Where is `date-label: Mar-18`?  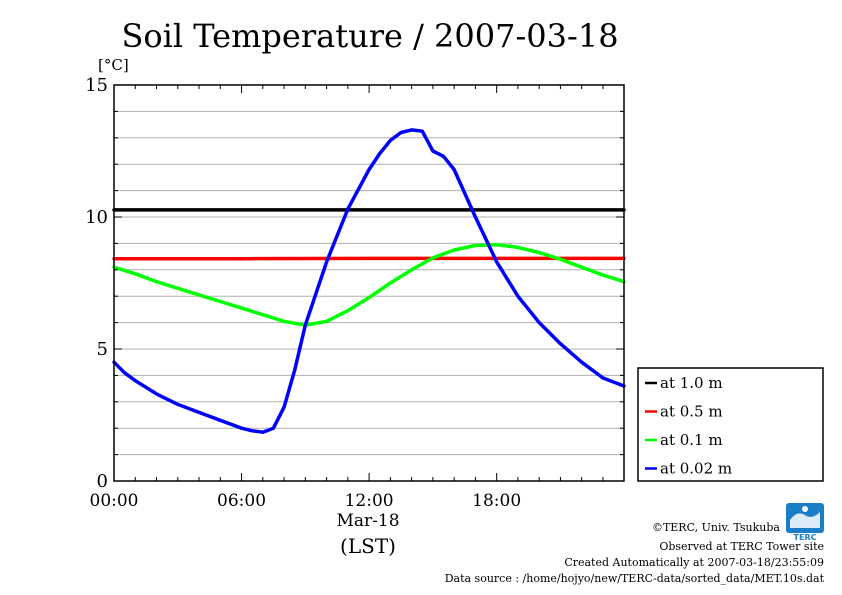 date-label: Mar-18 is located at coordinates (367, 521).